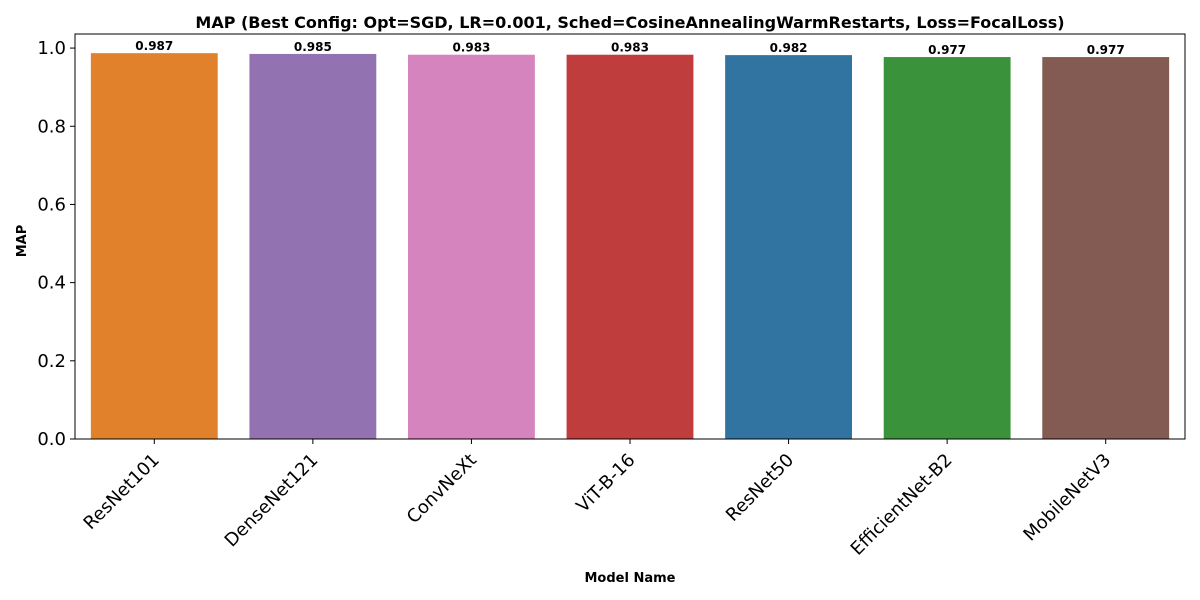  I want to click on x-axis-title: Model Name, so click(630, 578).